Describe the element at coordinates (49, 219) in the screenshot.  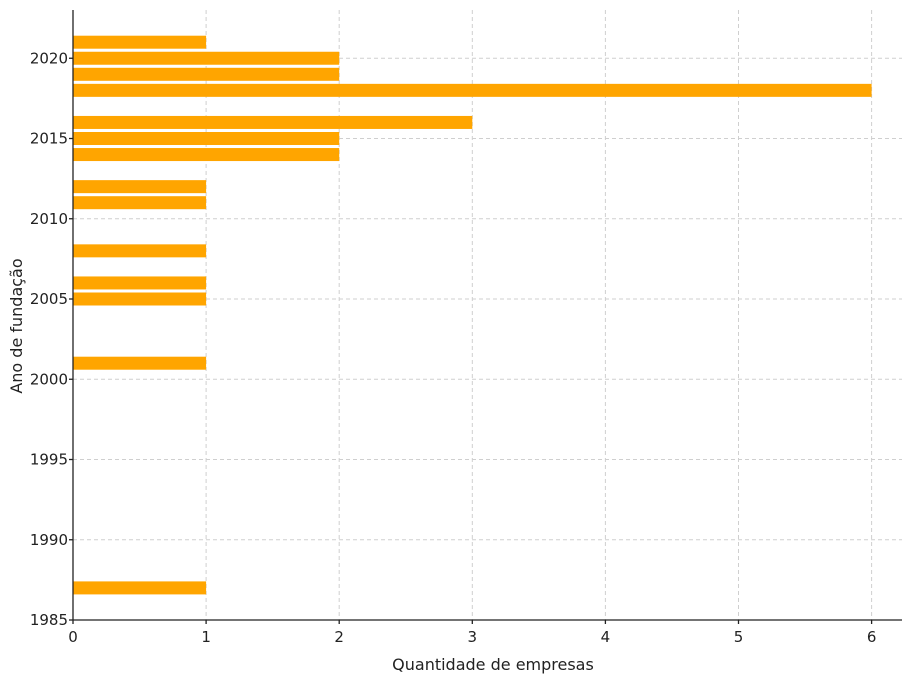
I see `y-tick-label: 2010` at that location.